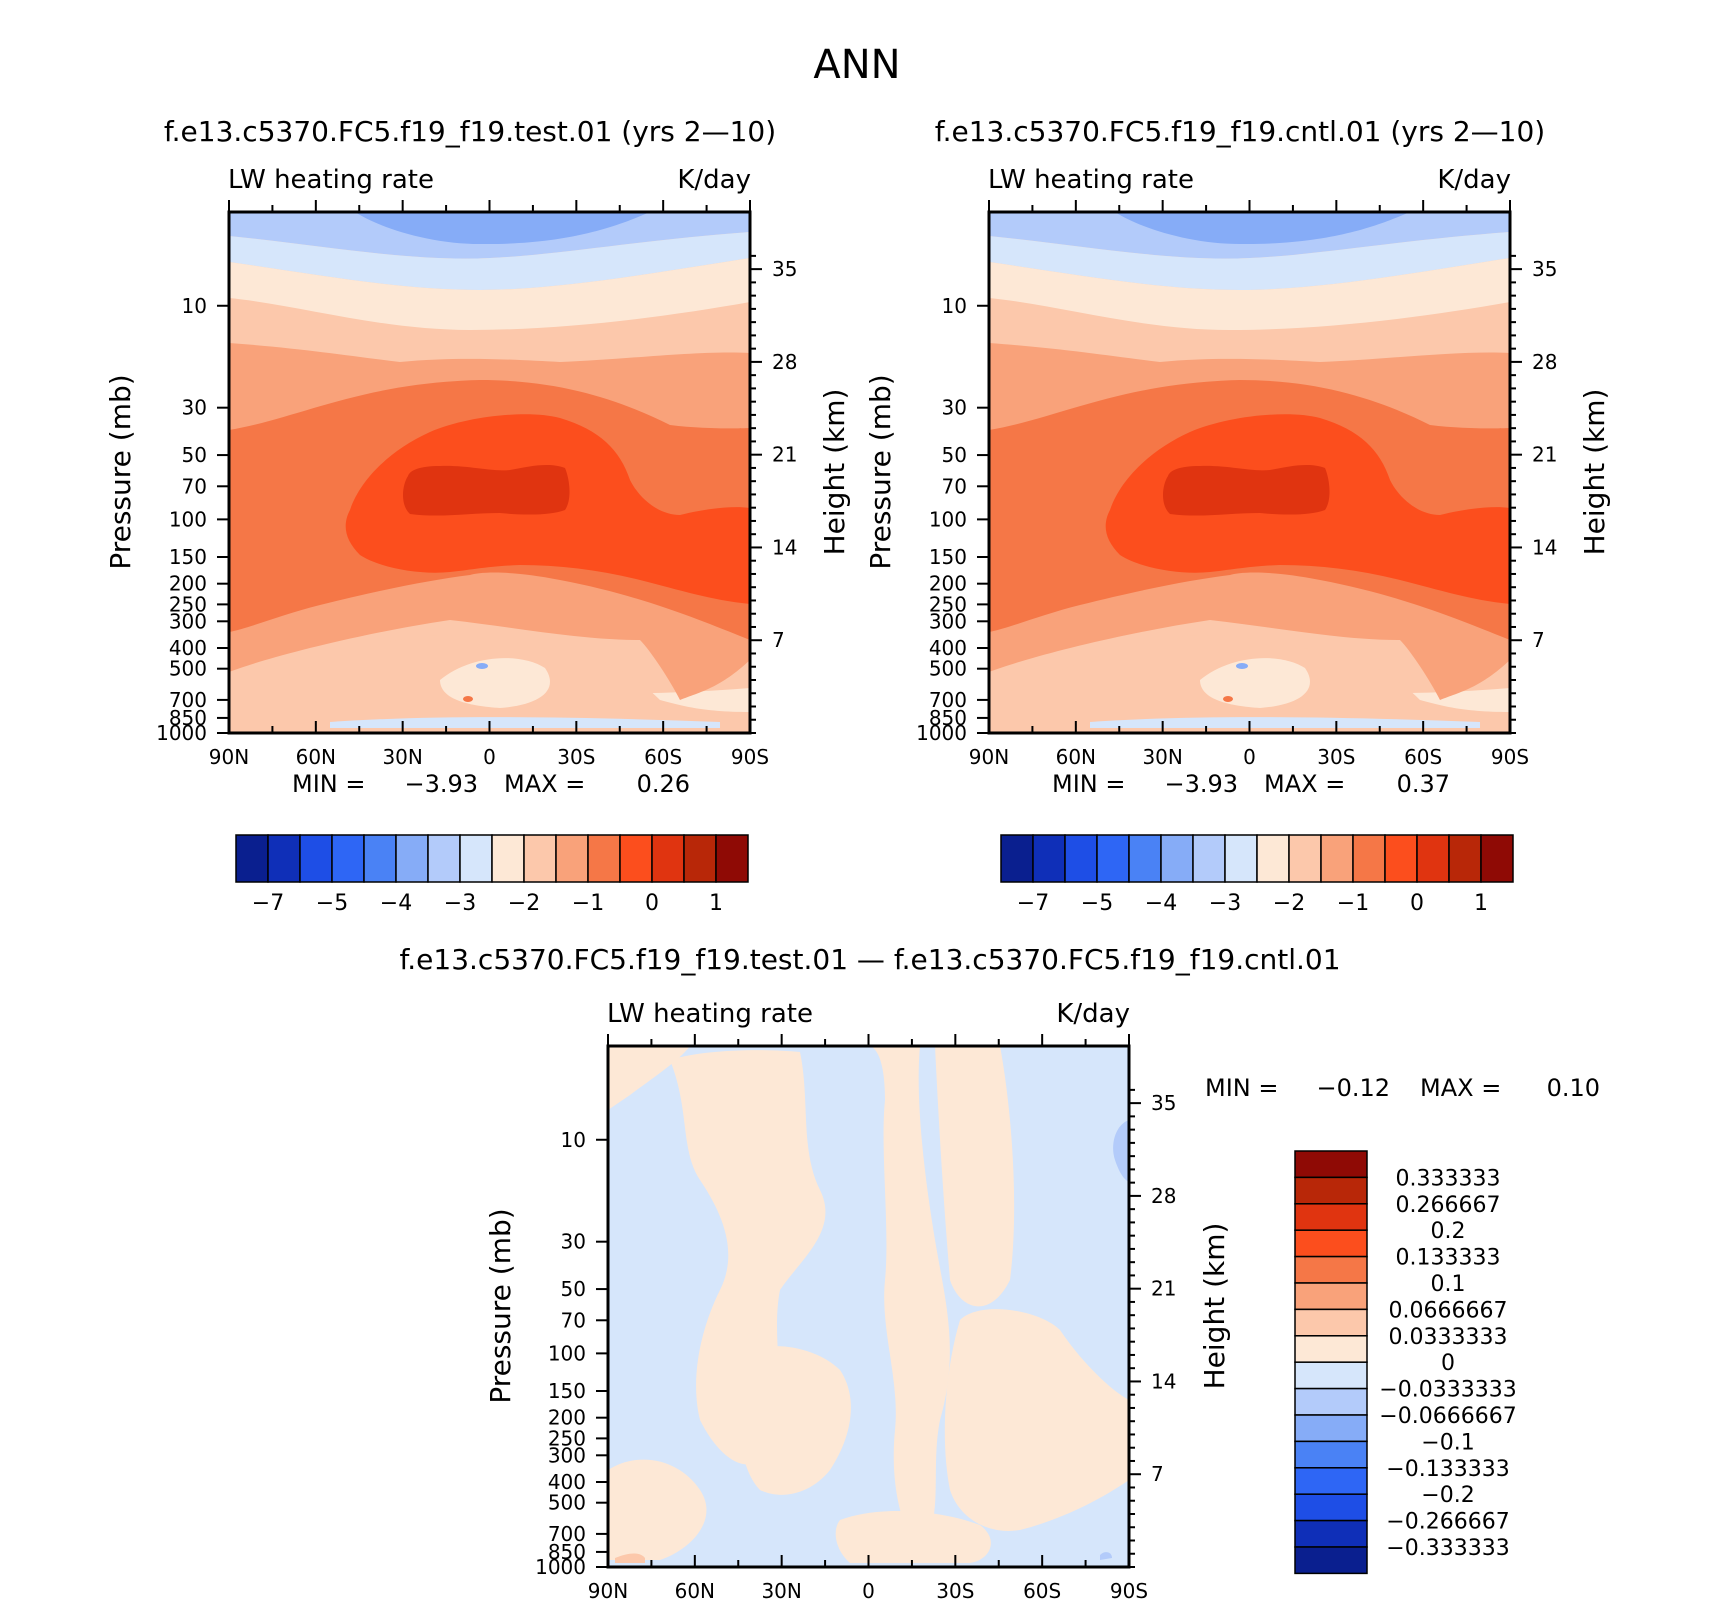  I want to click on pressure-tick-label: 30, so click(573, 1242).